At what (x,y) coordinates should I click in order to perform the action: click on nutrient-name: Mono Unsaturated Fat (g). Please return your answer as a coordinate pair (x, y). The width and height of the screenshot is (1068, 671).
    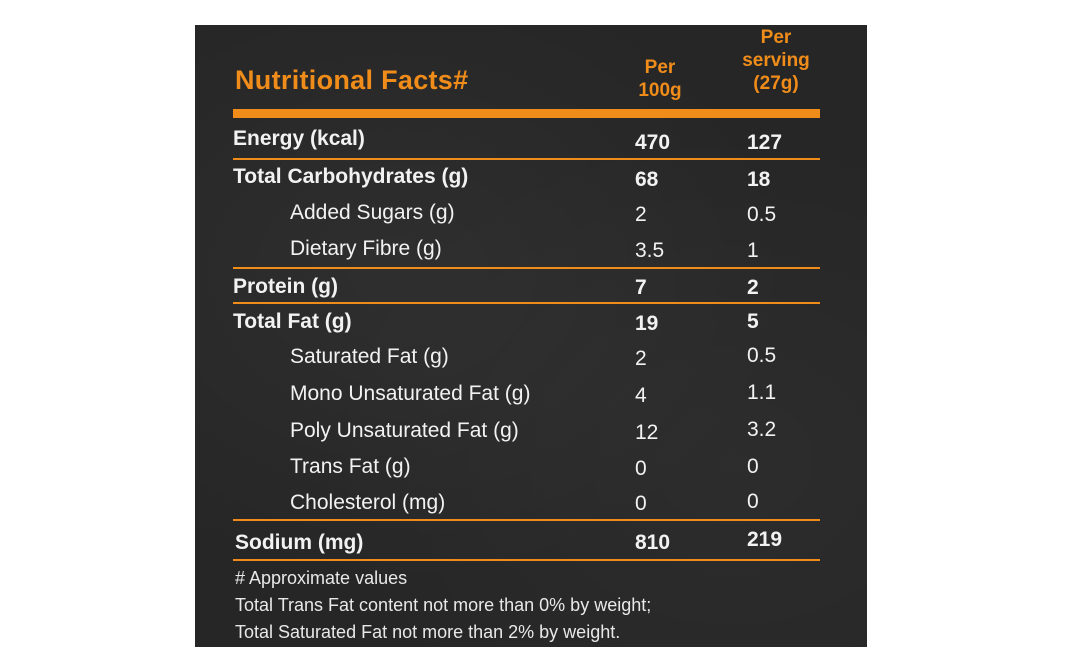
    Looking at the image, I should click on (410, 393).